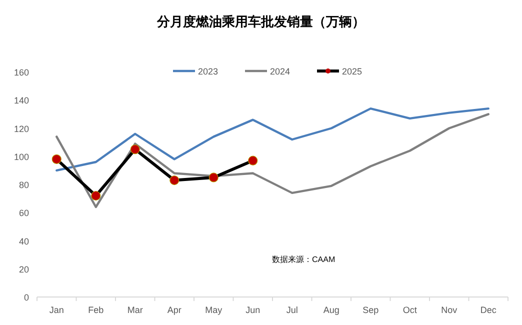  I want to click on y-tick-label: 100, so click(21, 157).